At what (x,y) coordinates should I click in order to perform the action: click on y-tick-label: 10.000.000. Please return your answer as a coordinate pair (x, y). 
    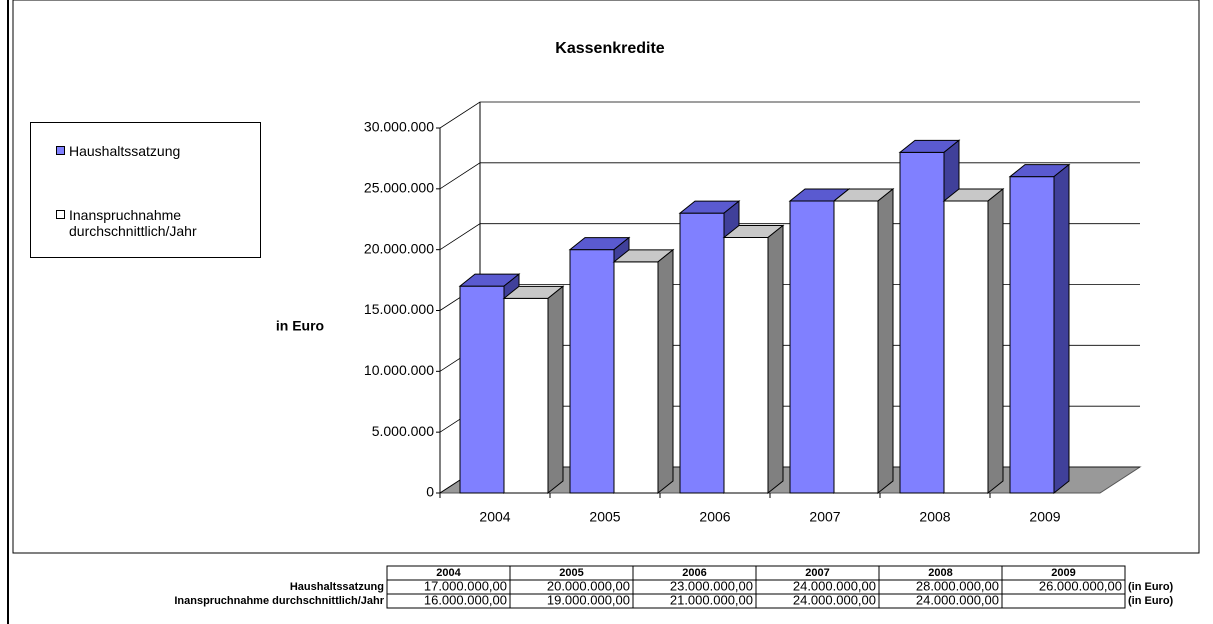
    Looking at the image, I should click on (399, 370).